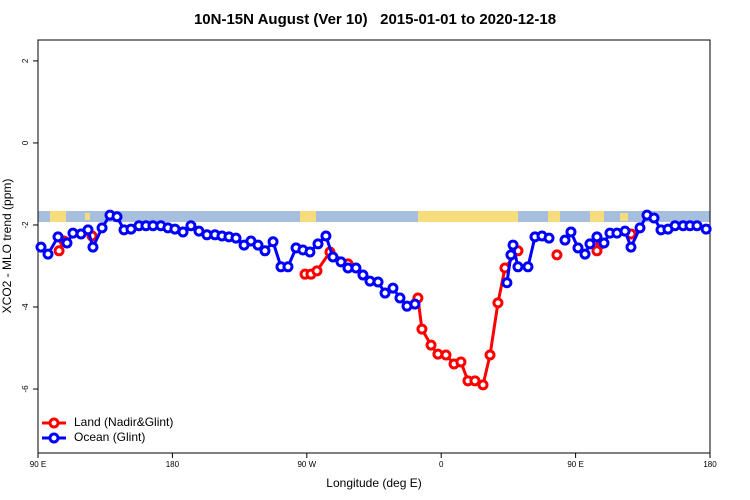  What do you see at coordinates (25, 60) in the screenshot?
I see `y-tick-label: 2` at bounding box center [25, 60].